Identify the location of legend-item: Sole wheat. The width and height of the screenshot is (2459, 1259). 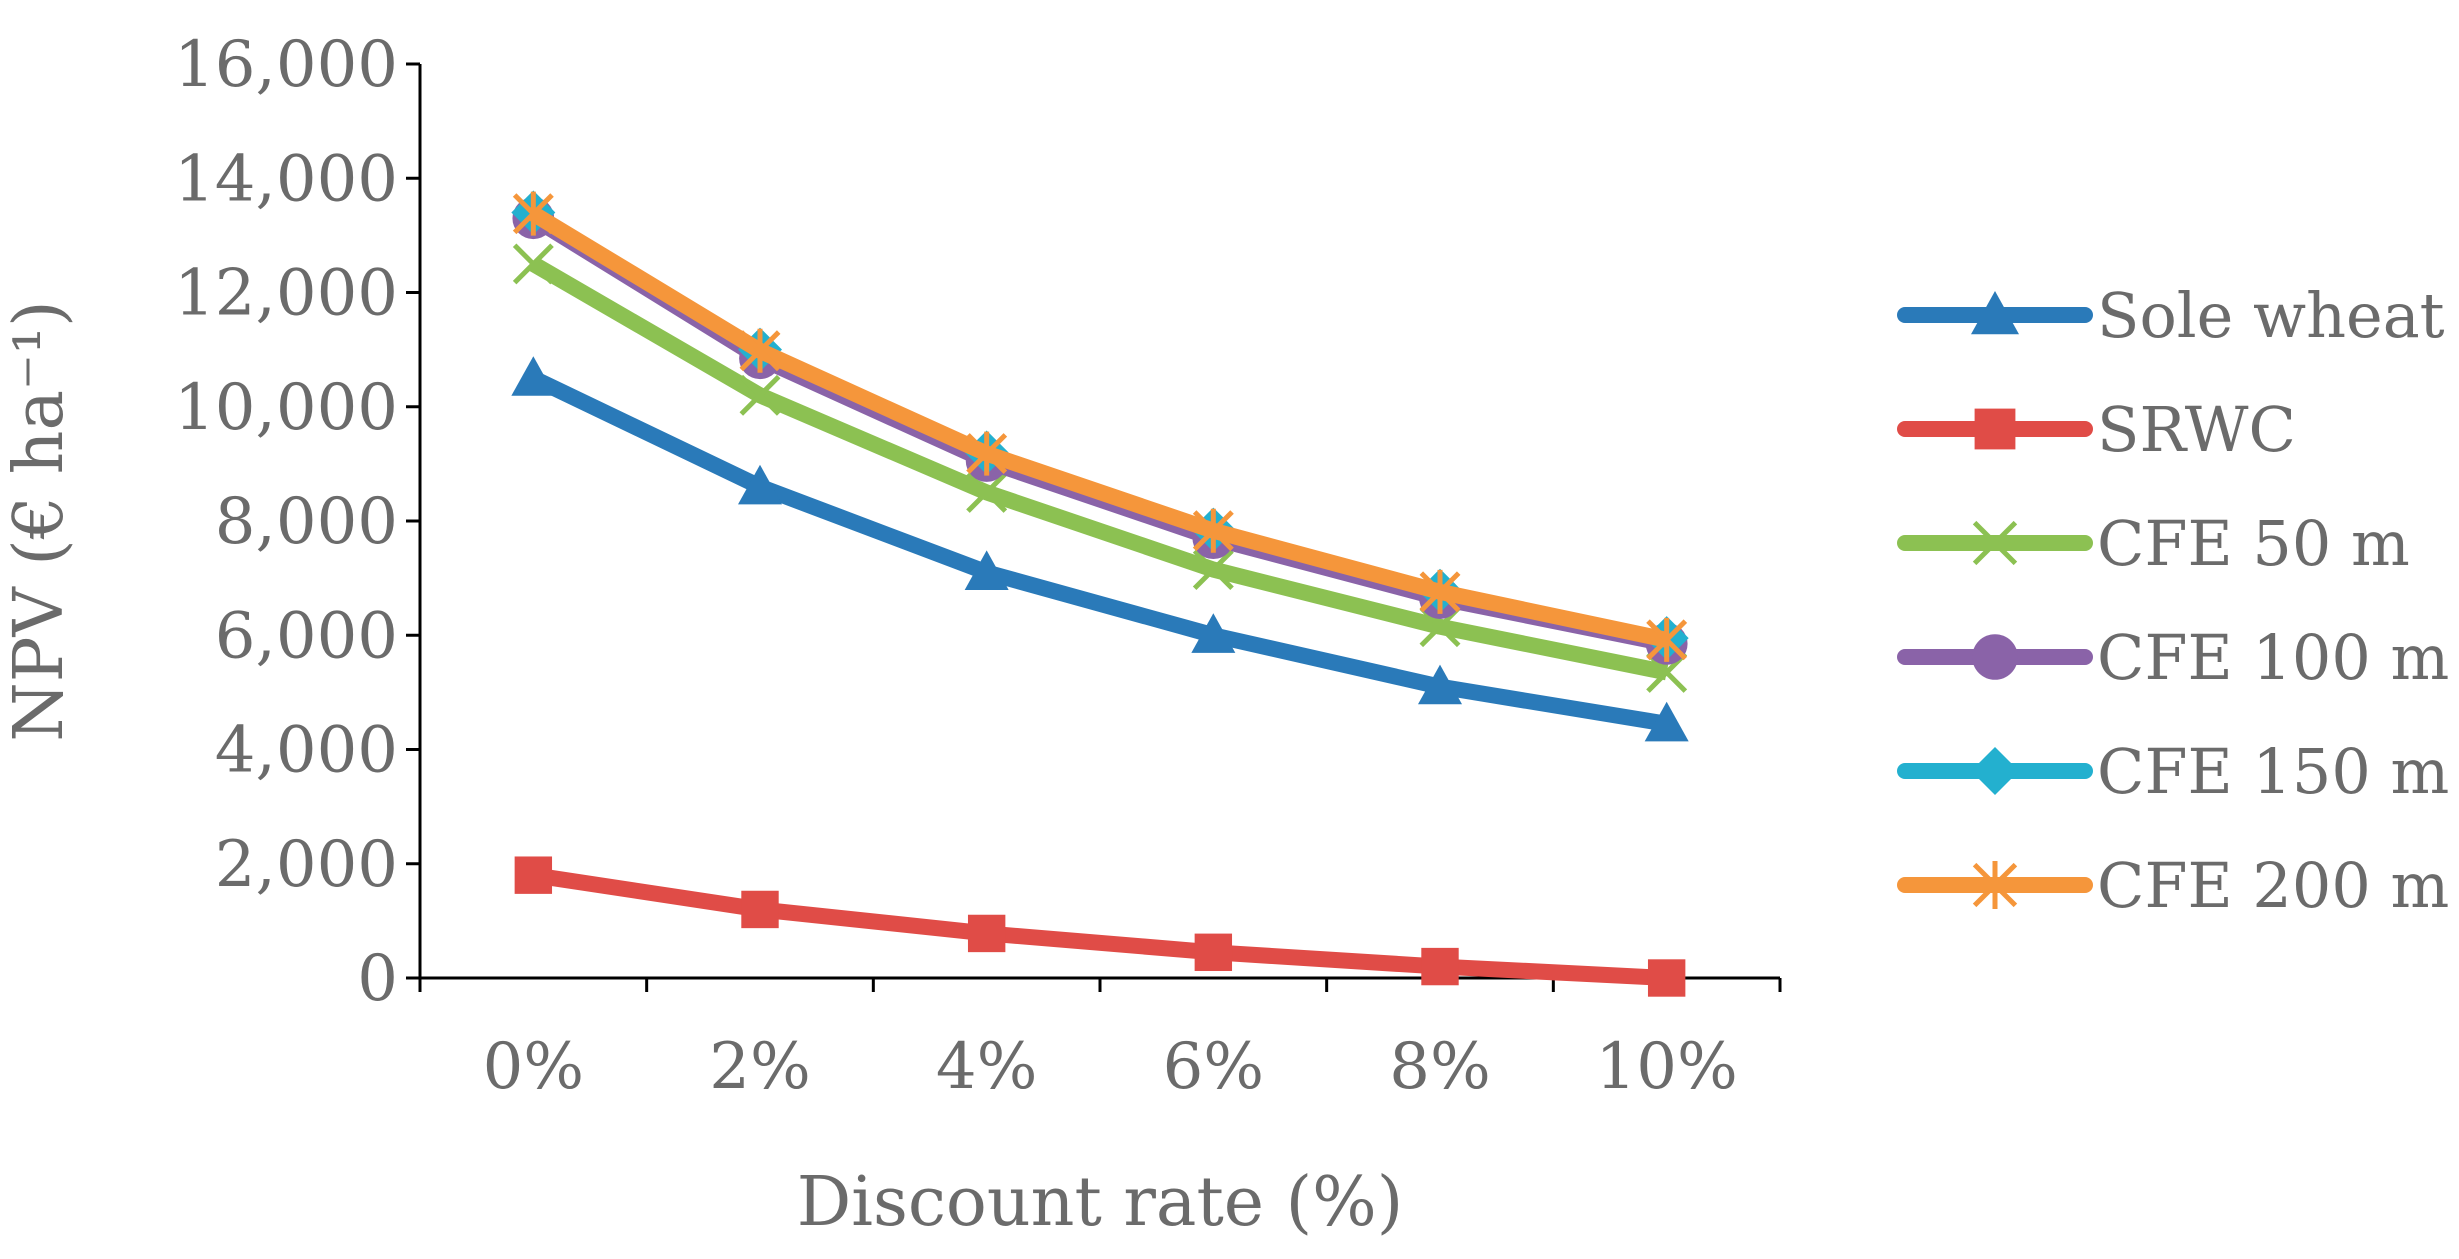
(2171, 315).